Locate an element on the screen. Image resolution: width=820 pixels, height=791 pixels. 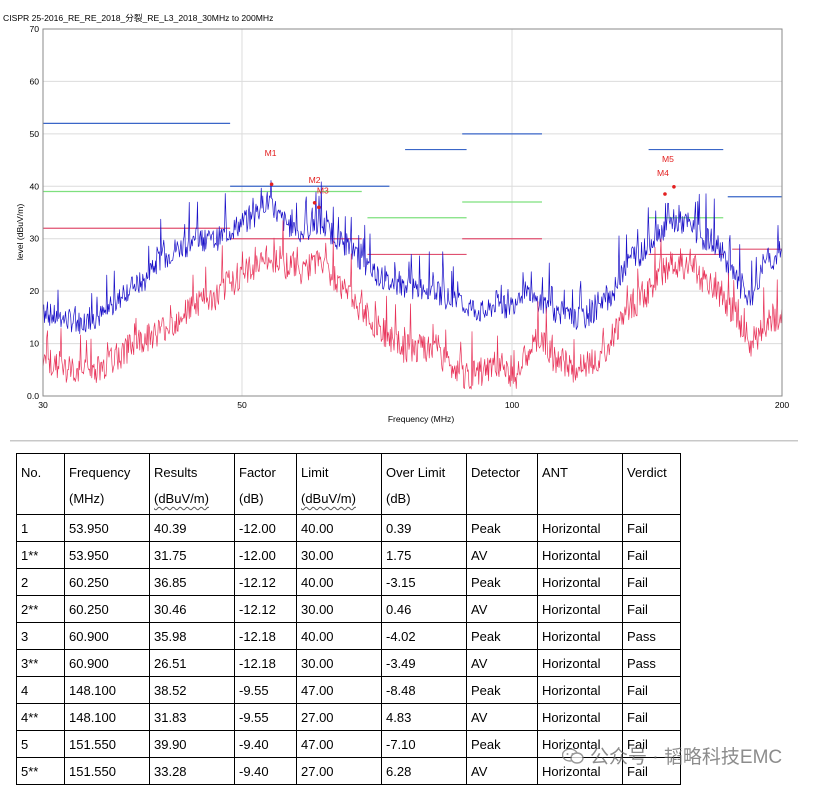
table-cell: 5 is located at coordinates (40, 744).